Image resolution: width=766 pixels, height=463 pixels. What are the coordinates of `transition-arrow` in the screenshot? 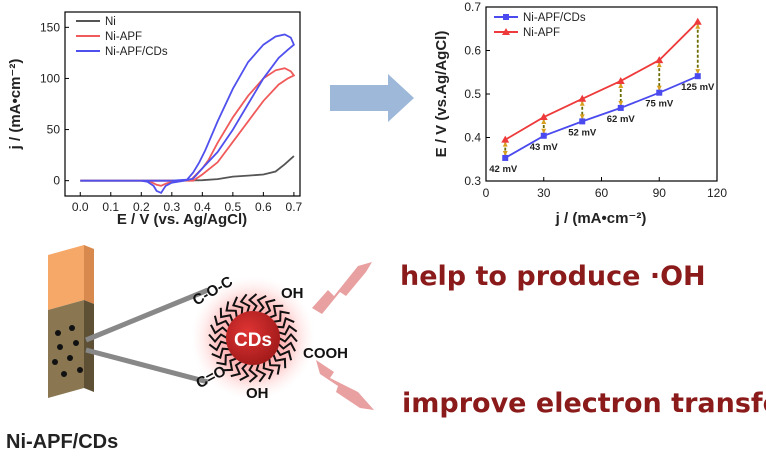 It's located at (372, 98).